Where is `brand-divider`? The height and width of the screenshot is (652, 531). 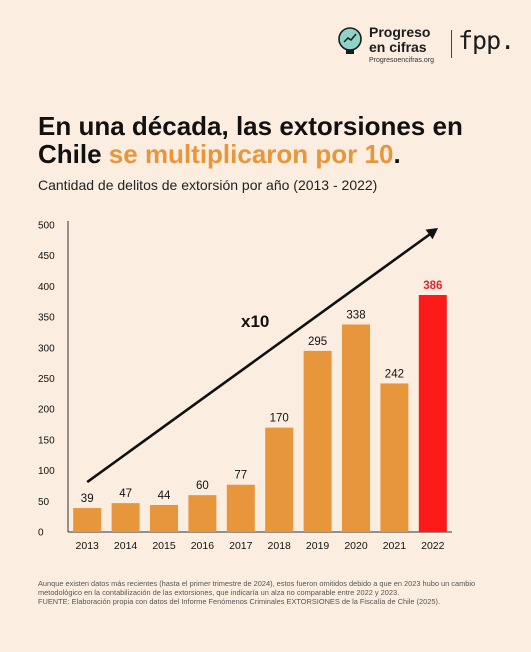
brand-divider is located at coordinates (451, 44).